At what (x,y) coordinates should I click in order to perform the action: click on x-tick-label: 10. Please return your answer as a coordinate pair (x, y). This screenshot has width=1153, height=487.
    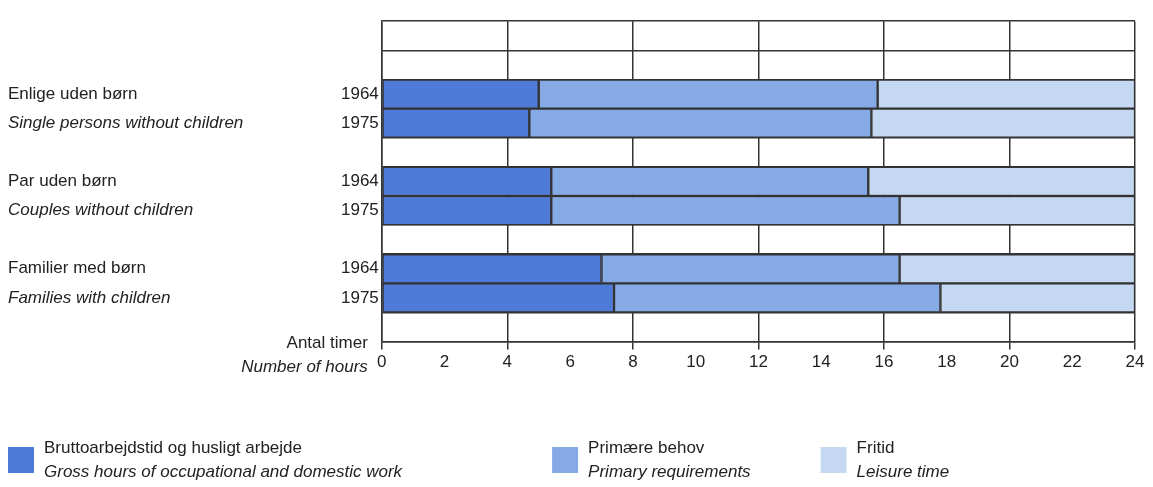
    Looking at the image, I should click on (696, 362).